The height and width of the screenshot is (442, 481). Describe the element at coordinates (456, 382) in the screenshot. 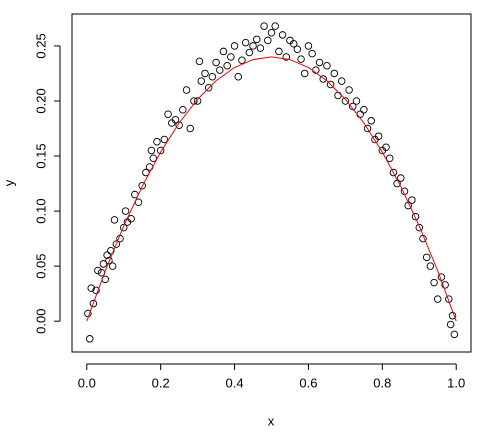

I see `x-tick-label: 1.0` at that location.